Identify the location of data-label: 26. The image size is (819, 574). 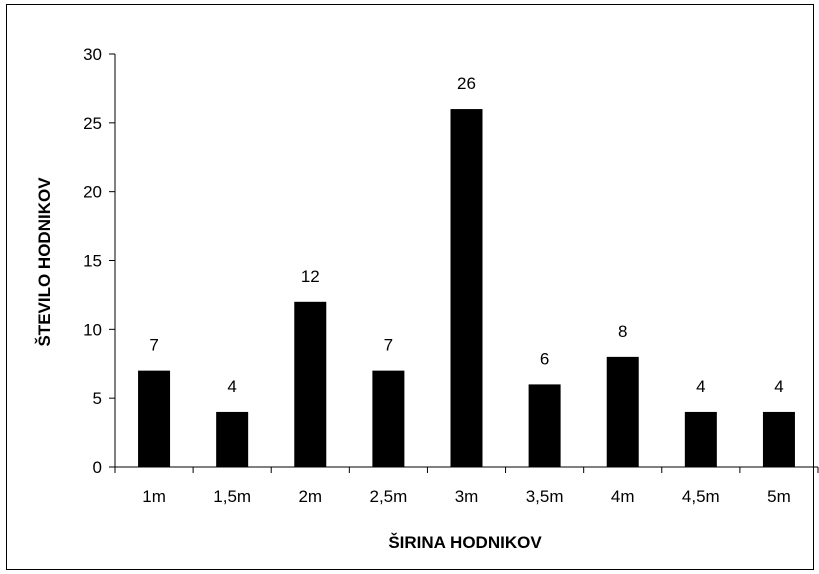
(466, 83).